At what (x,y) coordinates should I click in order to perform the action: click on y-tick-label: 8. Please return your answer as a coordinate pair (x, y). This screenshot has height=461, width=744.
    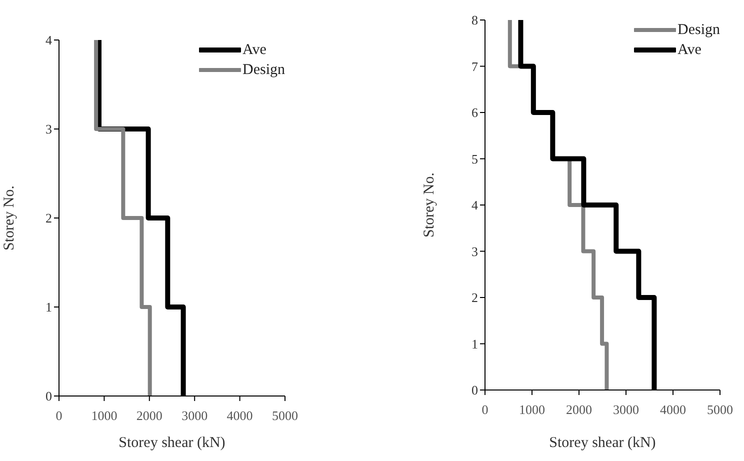
    Looking at the image, I should click on (475, 20).